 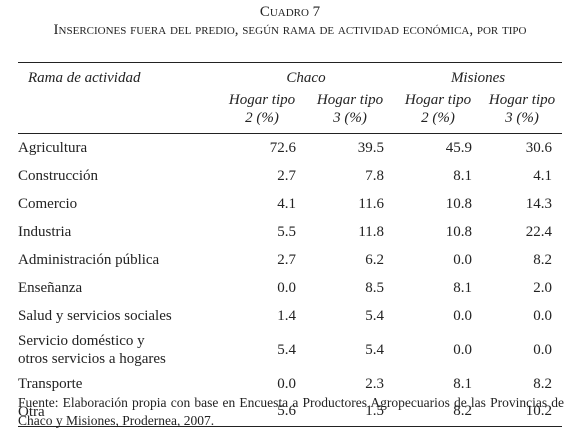 I want to click on cell-value: 11.6, so click(x=371, y=203).